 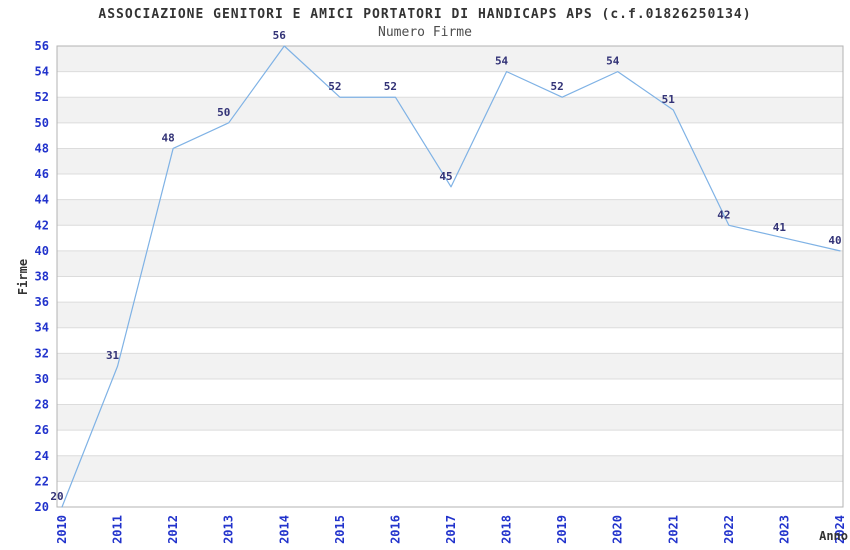 I want to click on x-tick-label: 2016, so click(x=395, y=529).